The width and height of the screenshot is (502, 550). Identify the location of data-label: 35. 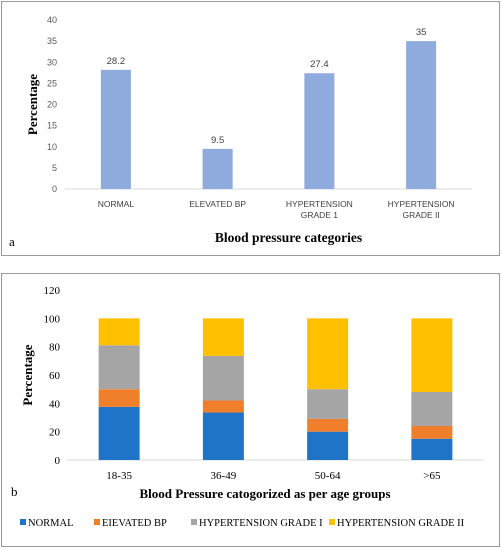
(421, 32).